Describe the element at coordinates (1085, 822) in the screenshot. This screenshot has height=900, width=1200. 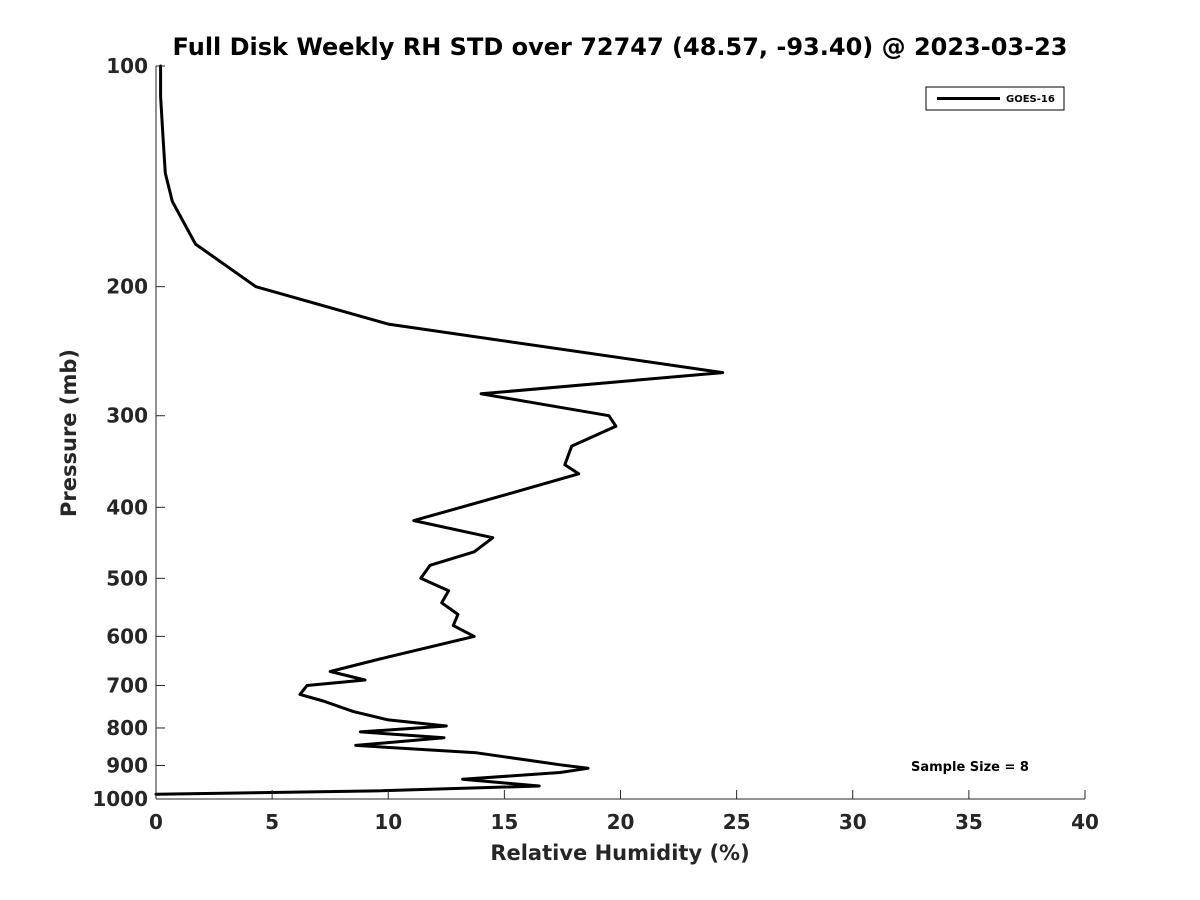
I see `x-tick-label: 40` at that location.